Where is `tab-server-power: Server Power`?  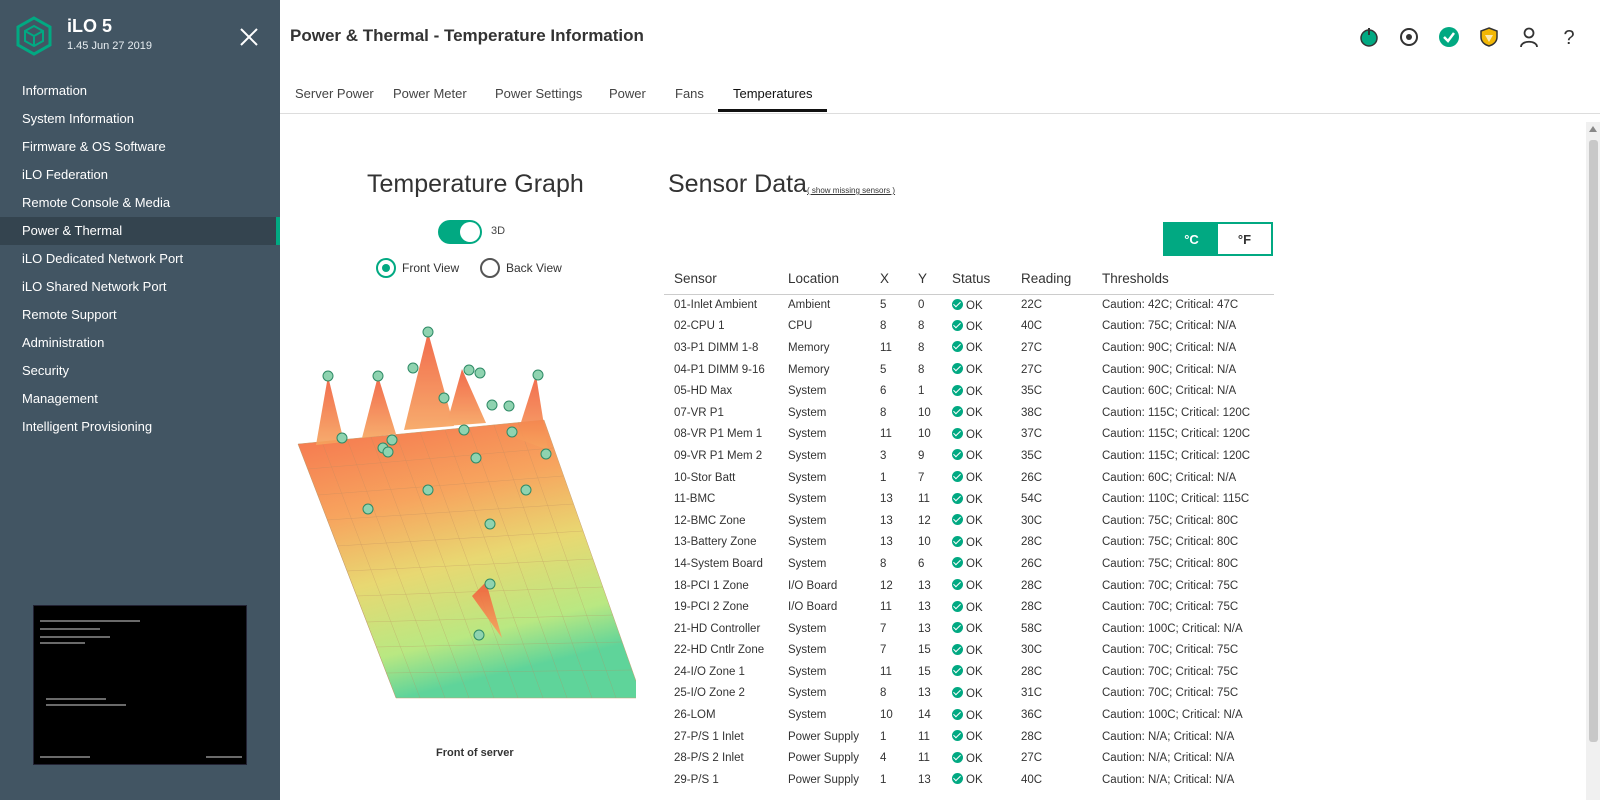 tab-server-power: Server Power is located at coordinates (334, 93).